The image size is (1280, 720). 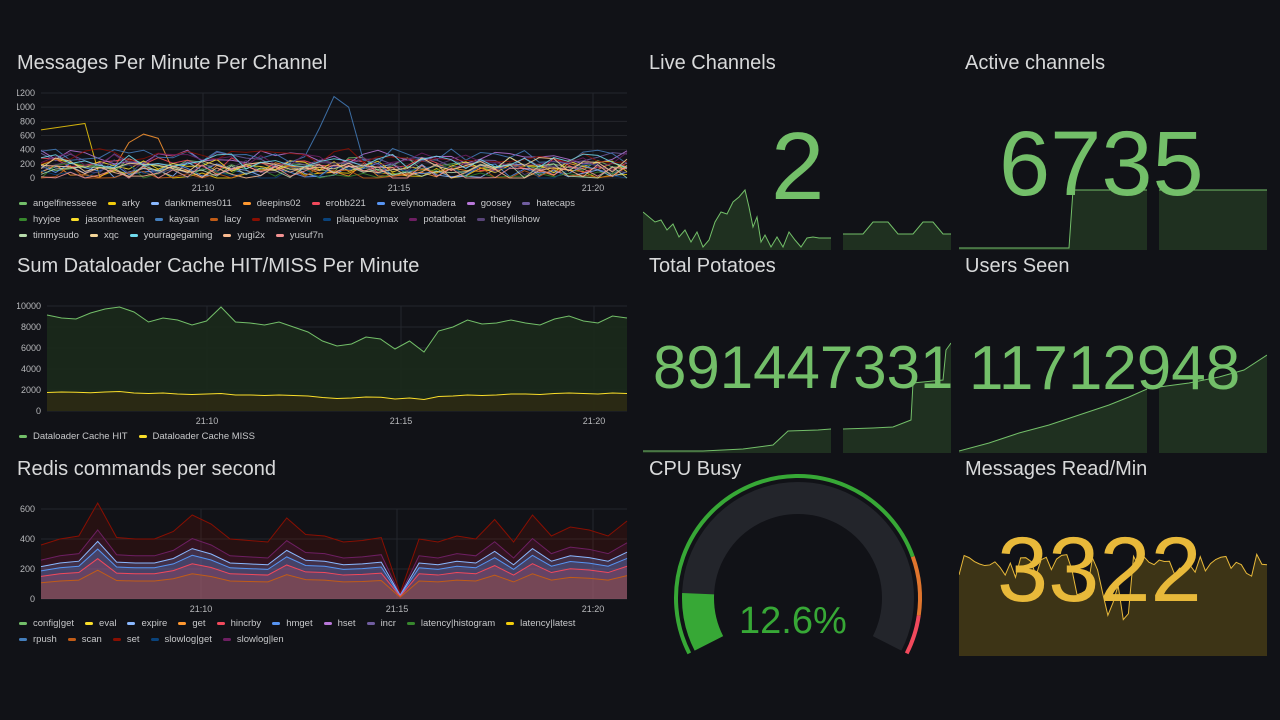 I want to click on panel-title: Users Seen, so click(x=1017, y=266).